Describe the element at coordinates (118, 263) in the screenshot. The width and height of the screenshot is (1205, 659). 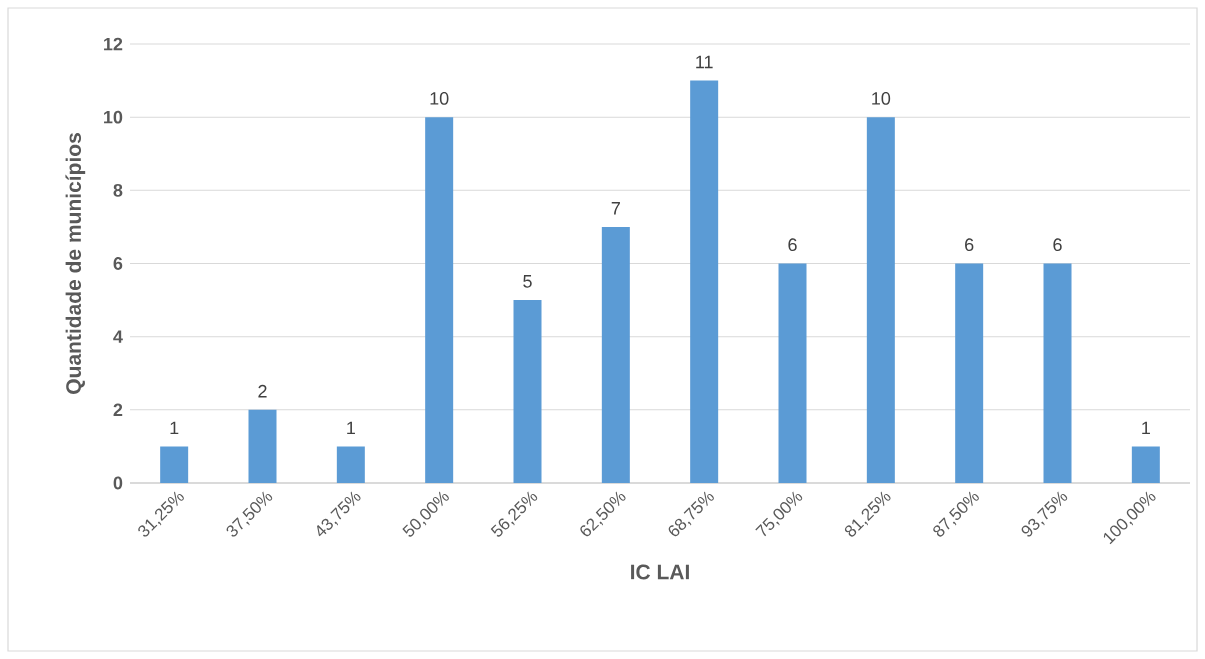
I see `y-tick-label: 6` at that location.